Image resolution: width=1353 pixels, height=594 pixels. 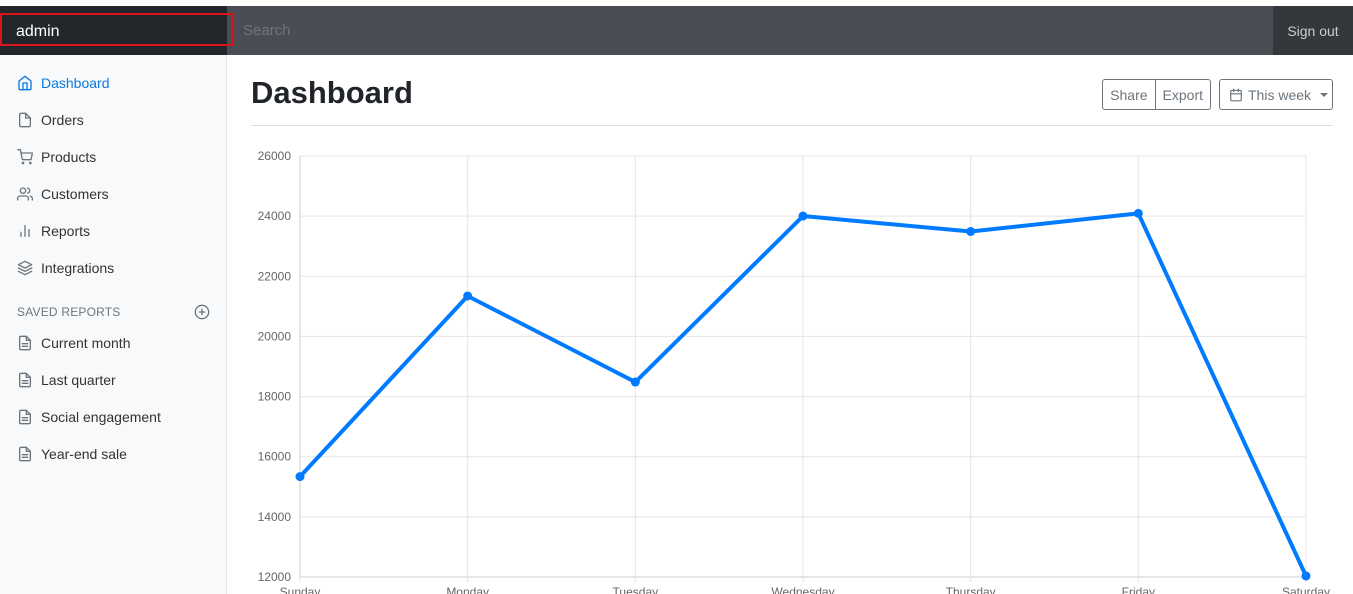 What do you see at coordinates (1129, 94) in the screenshot?
I see `share-button: Share` at bounding box center [1129, 94].